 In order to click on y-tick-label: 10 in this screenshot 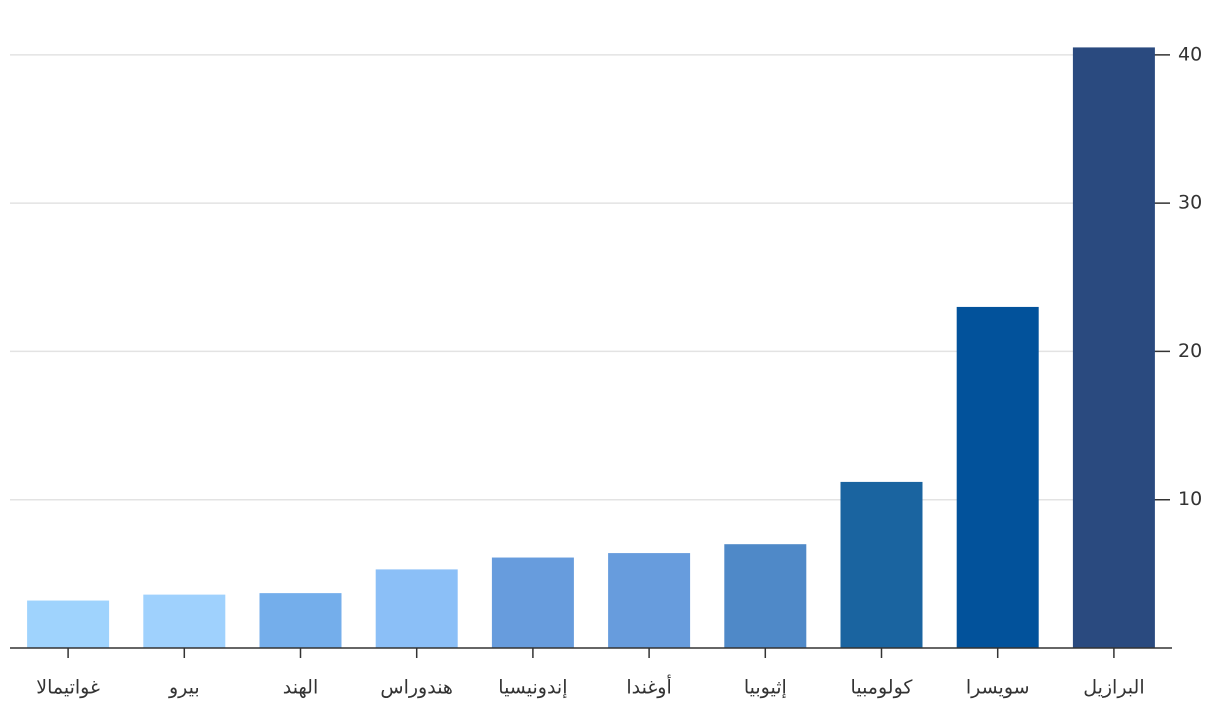, I will do `click(1190, 499)`.